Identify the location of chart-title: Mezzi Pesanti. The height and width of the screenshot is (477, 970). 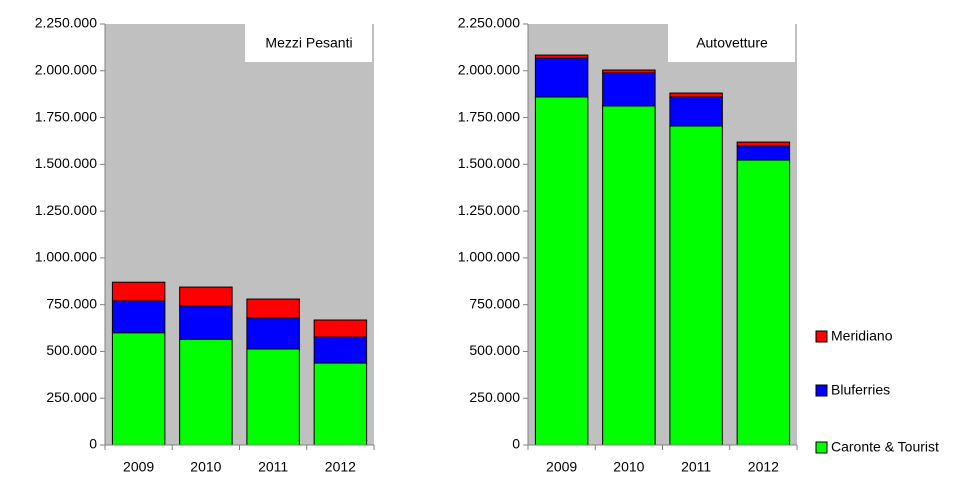
(308, 43).